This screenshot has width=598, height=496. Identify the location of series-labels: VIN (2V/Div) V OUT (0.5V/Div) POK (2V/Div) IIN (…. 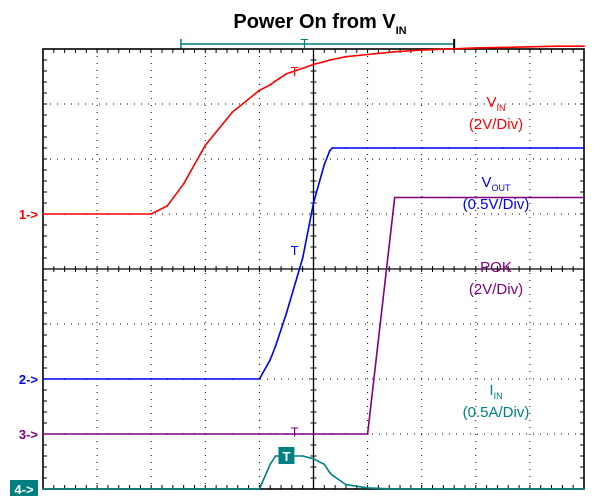
(496, 257).